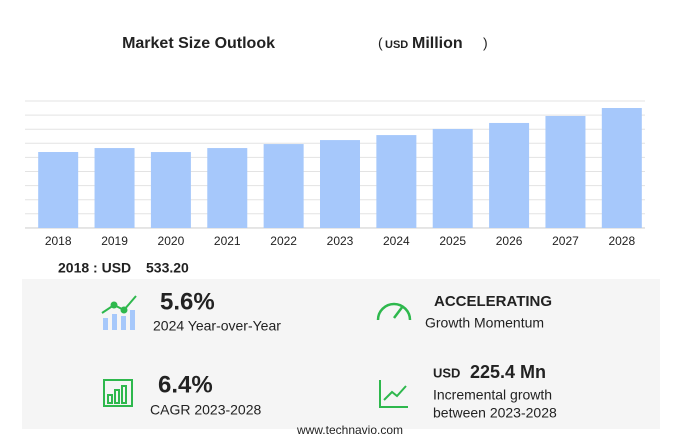 The height and width of the screenshot is (445, 680). What do you see at coordinates (349, 430) in the screenshot?
I see `footer: www.technavio.com` at bounding box center [349, 430].